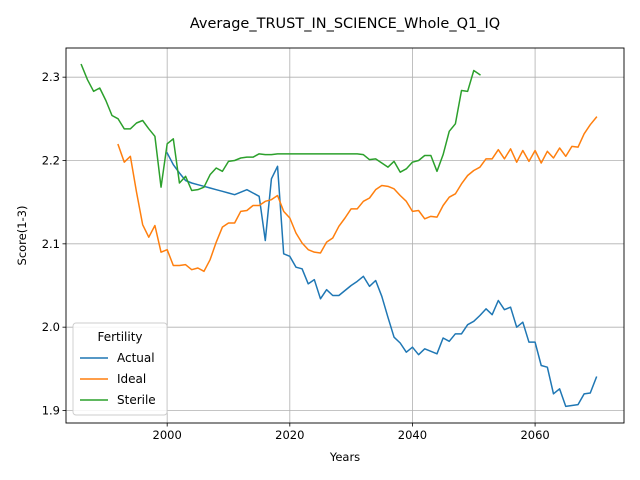 The image size is (640, 480). Describe the element at coordinates (351, 432) in the screenshot. I see `x-axis: 2000 2020 2040 2060` at that location.